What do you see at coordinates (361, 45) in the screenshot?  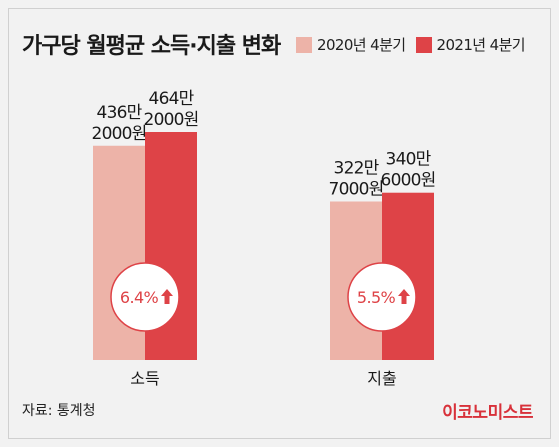 I see `legend-label-2020: 2020년 4분기` at bounding box center [361, 45].